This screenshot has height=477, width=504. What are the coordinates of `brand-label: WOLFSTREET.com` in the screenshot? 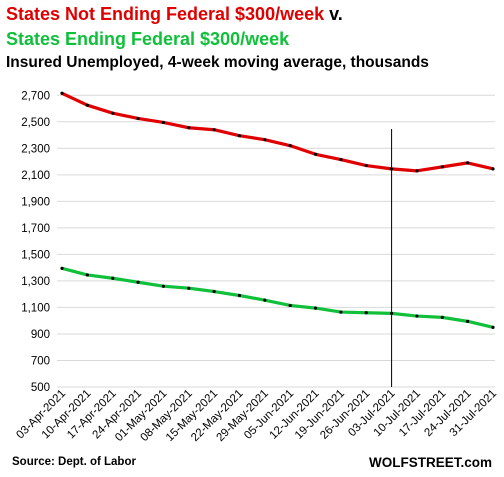 It's located at (430, 462).